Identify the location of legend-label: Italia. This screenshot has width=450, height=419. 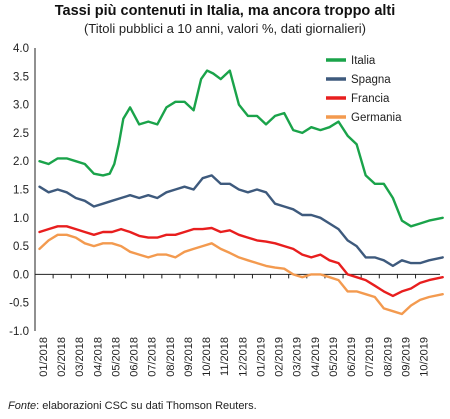
(363, 61).